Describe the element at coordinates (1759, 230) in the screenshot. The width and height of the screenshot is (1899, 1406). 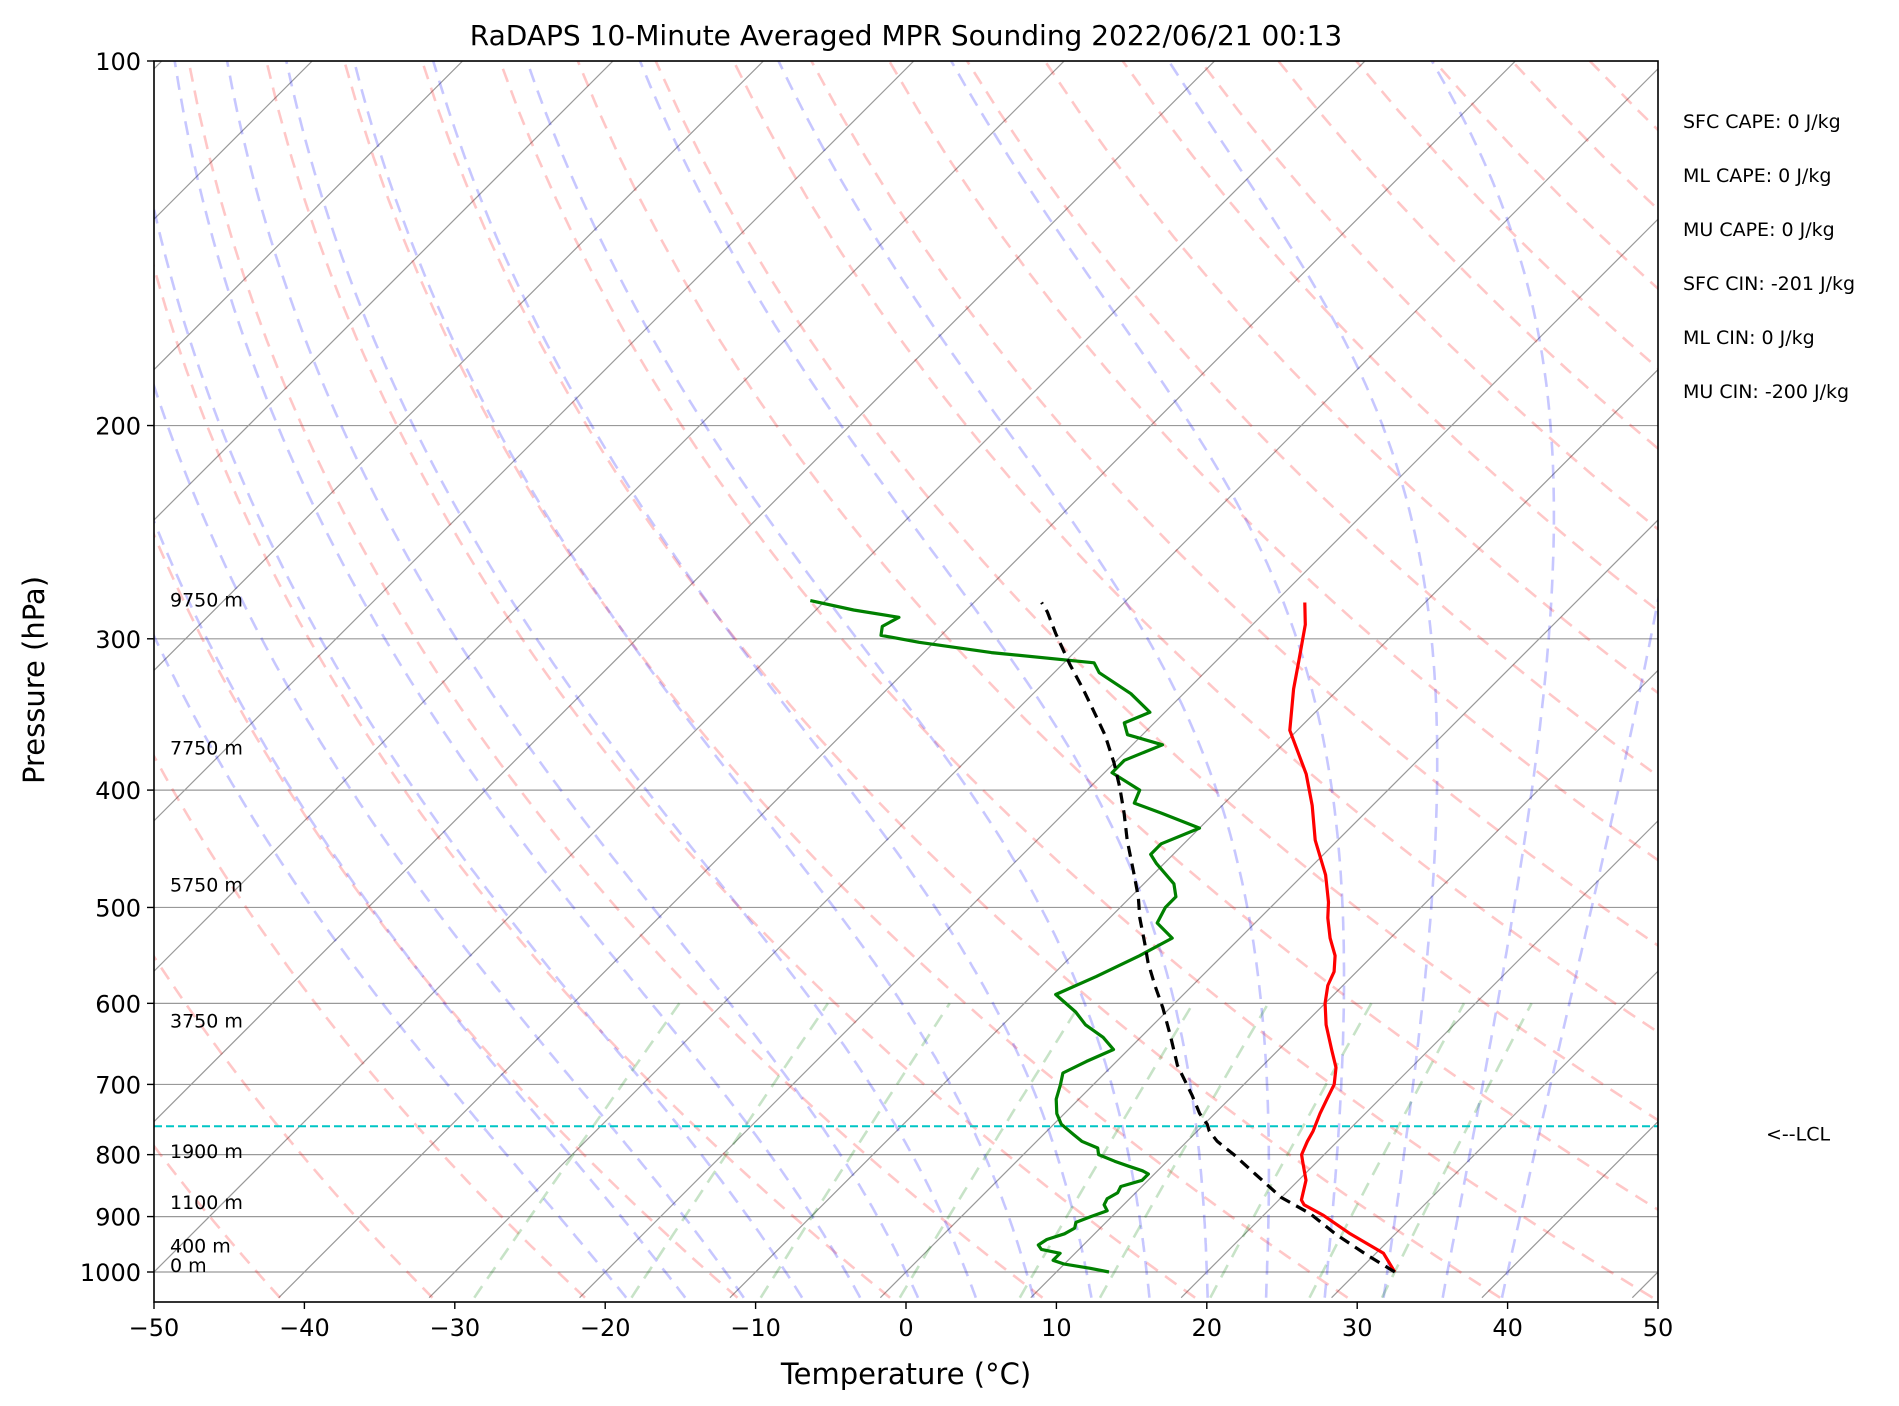
I see `stability-index-label: MU CAPE: 0 J/kg` at that location.